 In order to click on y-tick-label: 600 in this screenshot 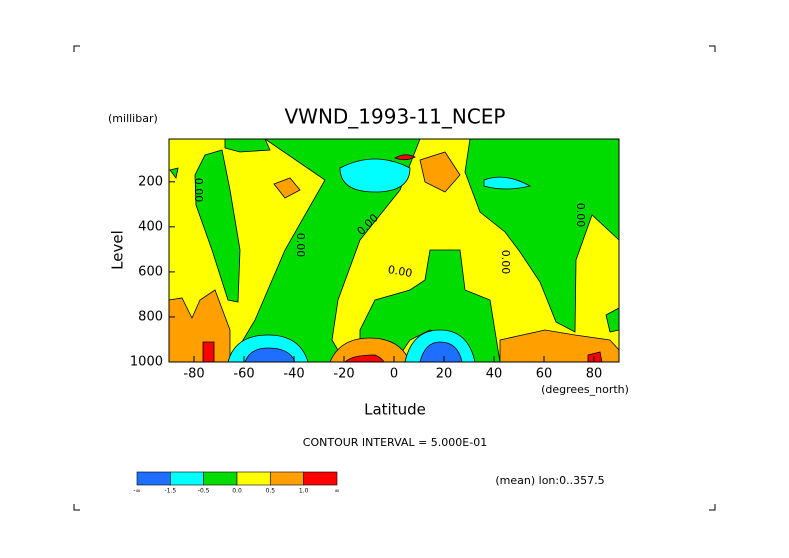, I will do `click(150, 271)`.